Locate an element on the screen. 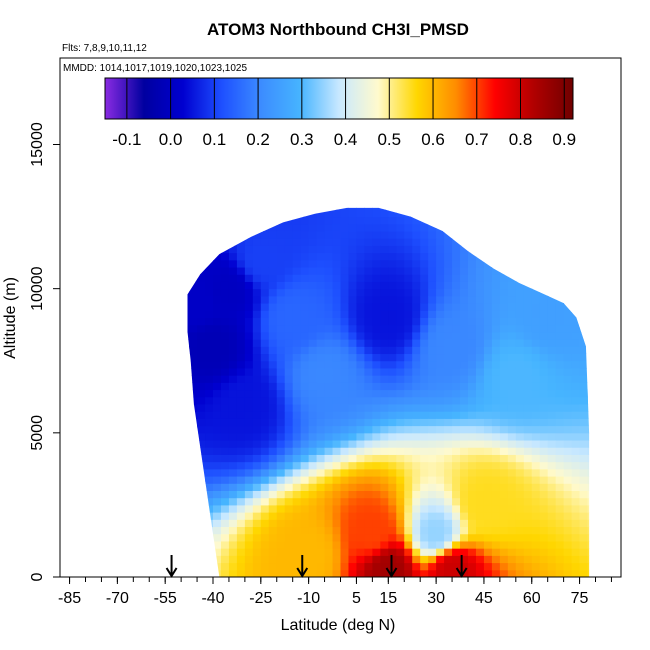 The height and width of the screenshot is (650, 650). colorbar-tick-label: 0.6 is located at coordinates (433, 139).